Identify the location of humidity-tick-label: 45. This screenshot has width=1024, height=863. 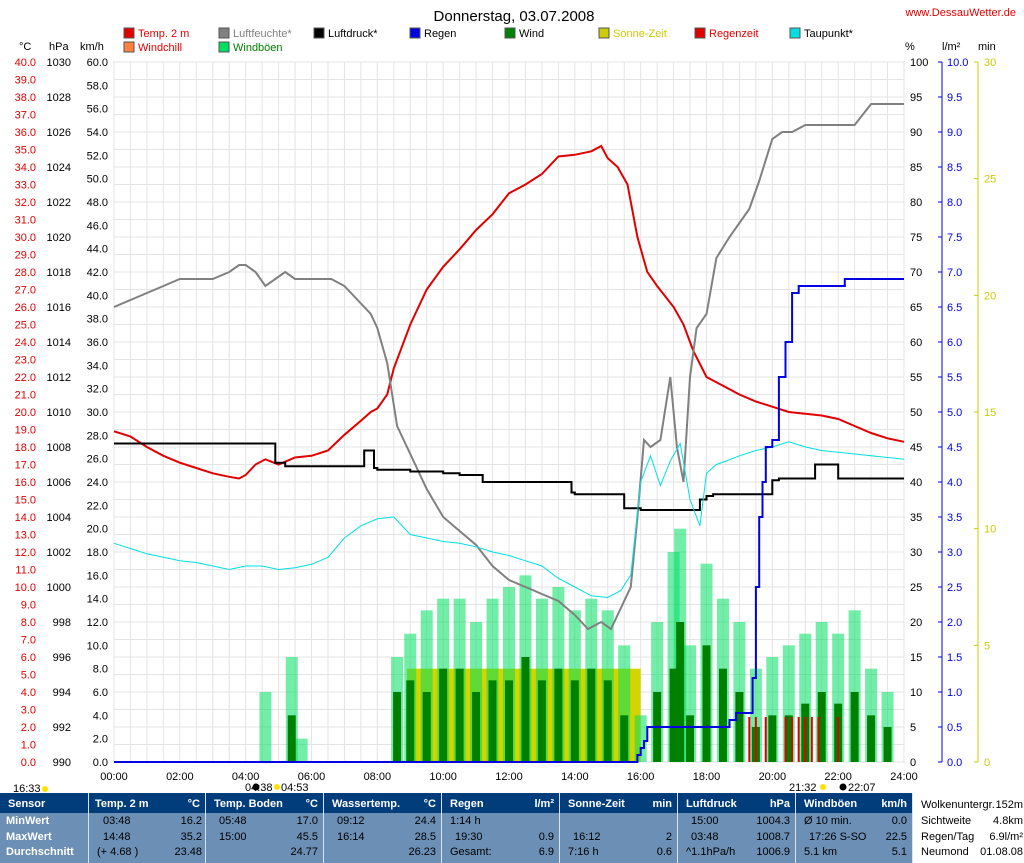
(916, 448).